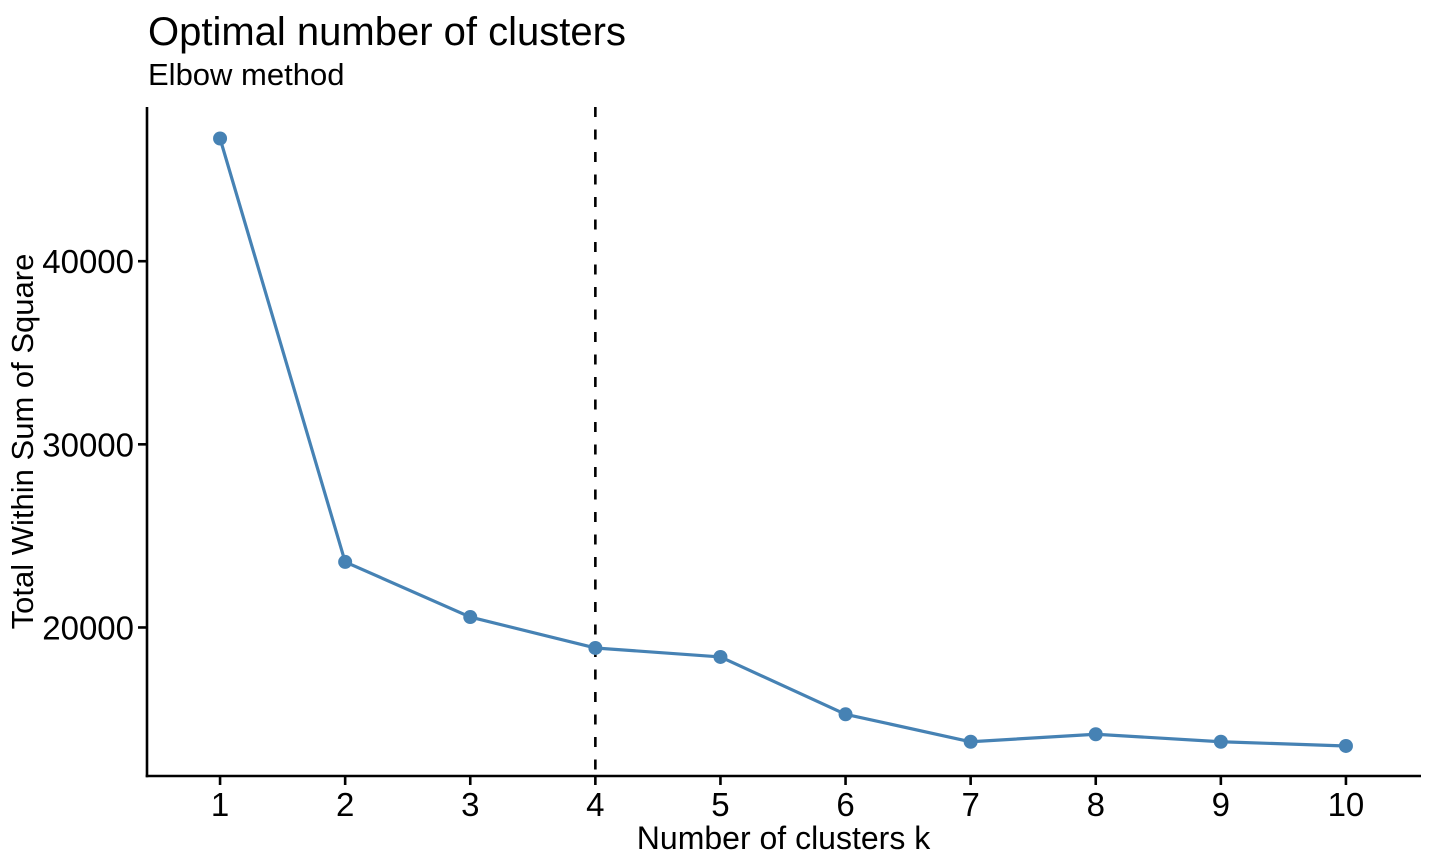 This screenshot has height=864, width=1436. I want to click on x-tick-label: 7, so click(970, 804).